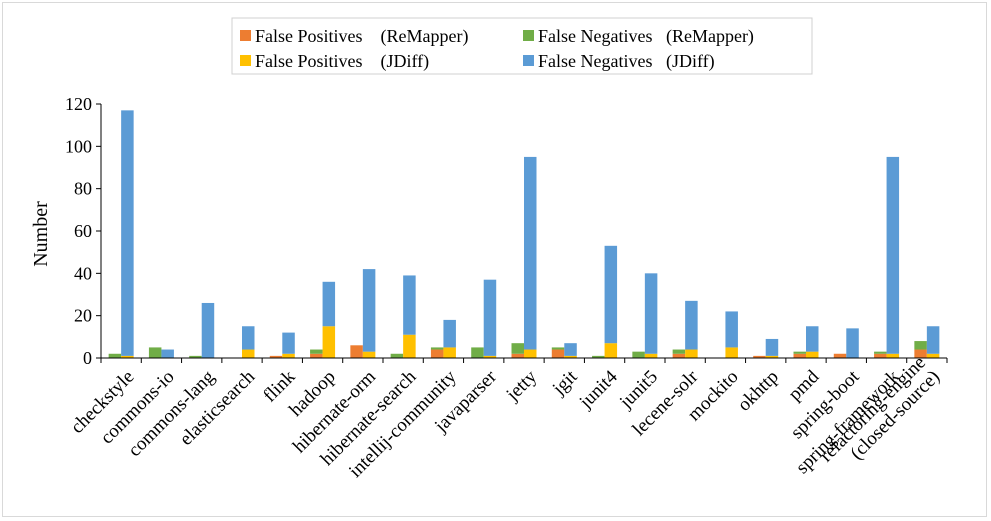 The image size is (991, 521). Describe the element at coordinates (758, 390) in the screenshot. I see `x-tick-label: okhttp` at that location.